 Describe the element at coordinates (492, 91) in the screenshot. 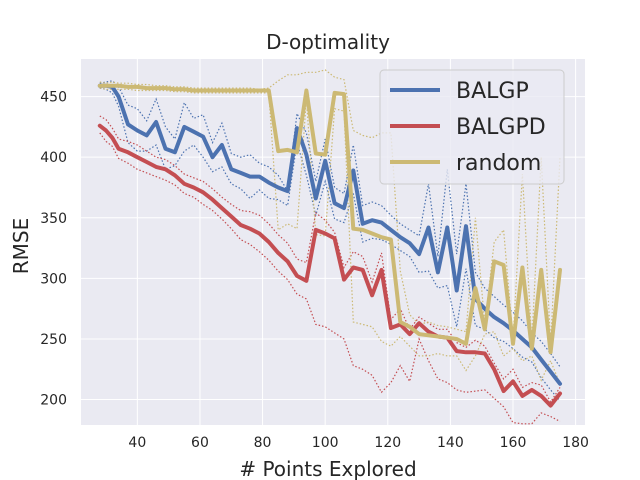

I see `legend-label-balgp: BALGP` at that location.